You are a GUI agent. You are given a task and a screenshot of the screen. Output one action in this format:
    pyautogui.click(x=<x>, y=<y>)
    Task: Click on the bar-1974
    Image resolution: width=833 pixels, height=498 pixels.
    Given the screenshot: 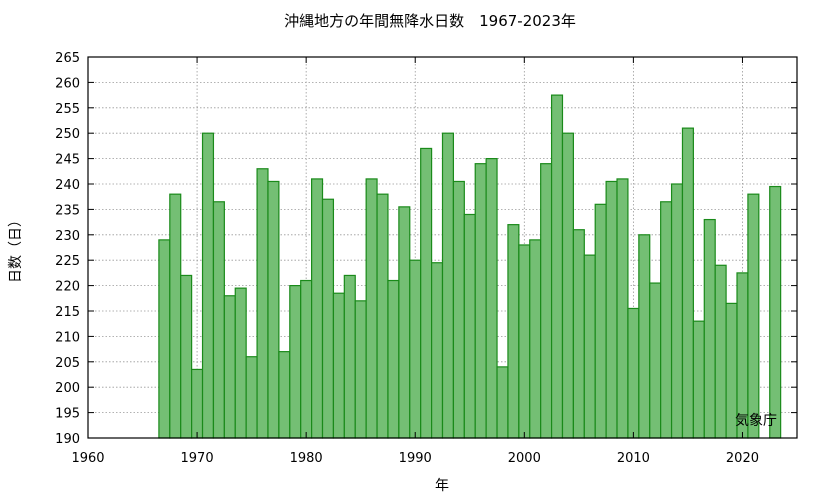 What is the action you would take?
    pyautogui.click(x=240, y=363)
    